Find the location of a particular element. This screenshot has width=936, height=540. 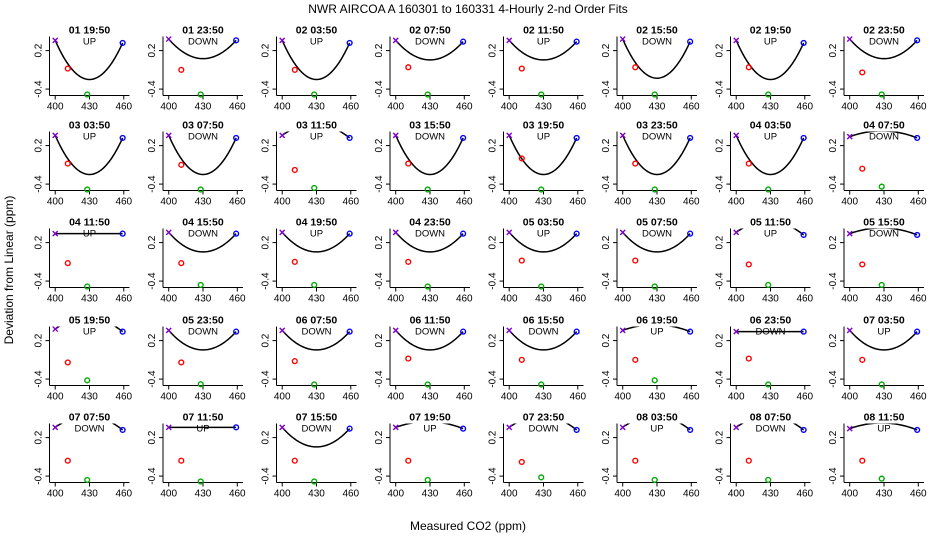

panel-title: 08 11:50 is located at coordinates (884, 418).